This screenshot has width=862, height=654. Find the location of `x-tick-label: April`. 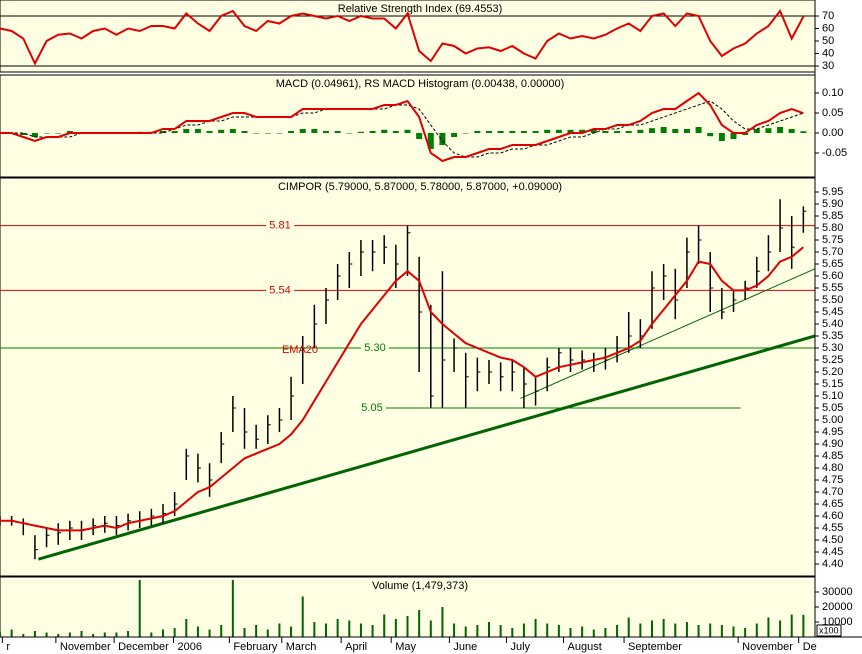

x-tick-label: April is located at coordinates (356, 647).